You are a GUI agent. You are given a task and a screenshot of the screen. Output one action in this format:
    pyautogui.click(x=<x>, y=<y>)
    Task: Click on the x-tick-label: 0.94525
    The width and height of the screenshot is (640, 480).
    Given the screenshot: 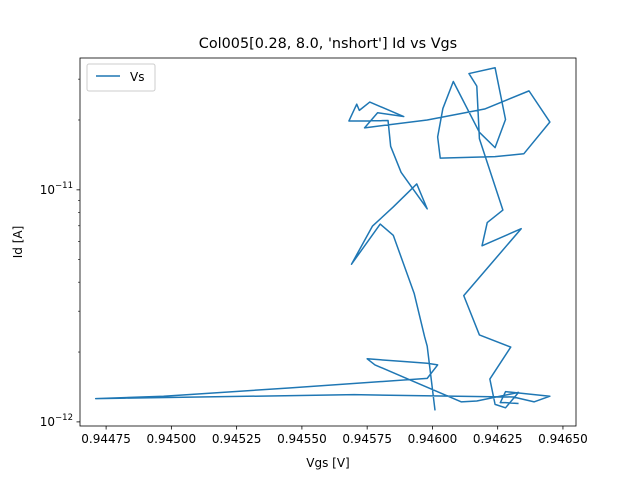 What is the action you would take?
    pyautogui.click(x=237, y=439)
    